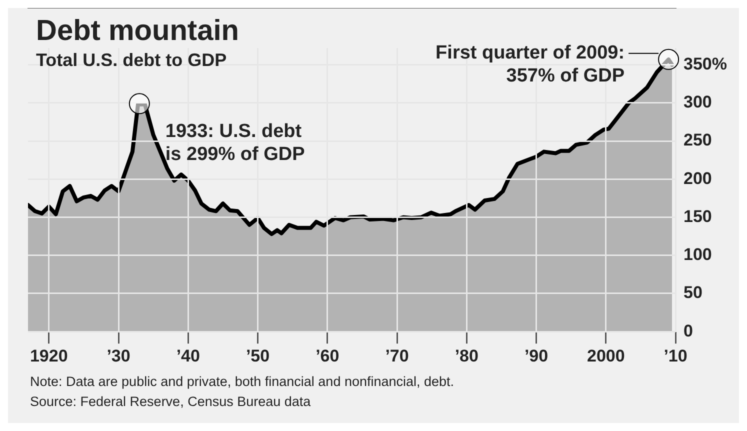 The image size is (747, 431). Describe the element at coordinates (397, 356) in the screenshot. I see `x-tick-label: ’70` at that location.